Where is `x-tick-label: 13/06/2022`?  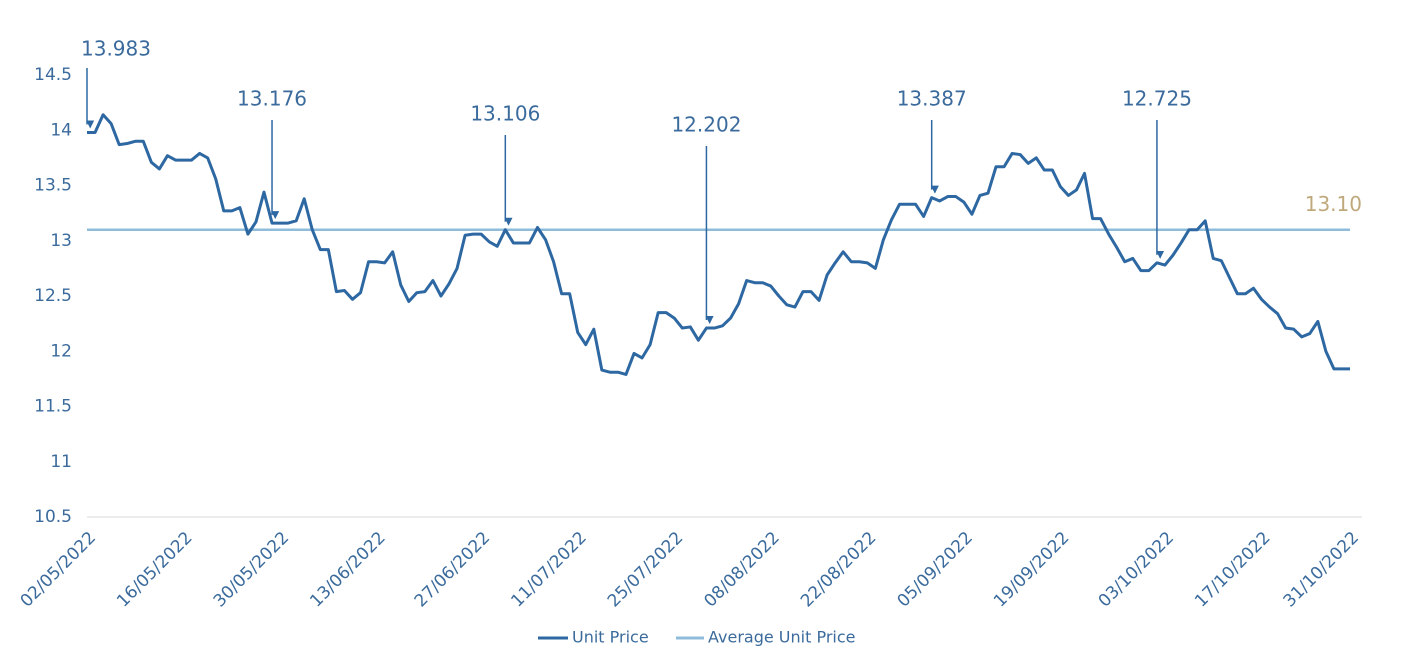 x-tick-label: 13/06/2022 is located at coordinates (347, 569).